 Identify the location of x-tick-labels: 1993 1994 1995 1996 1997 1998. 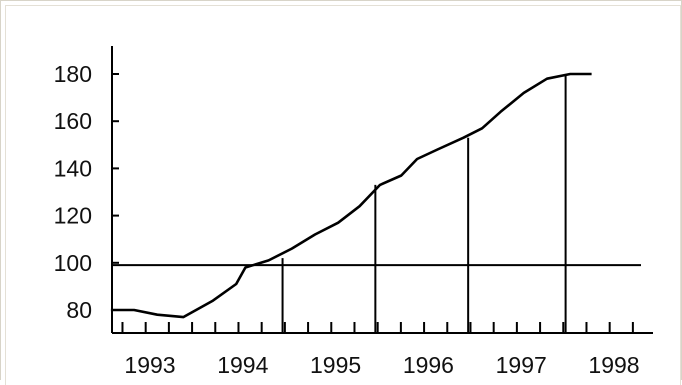
(381, 365).